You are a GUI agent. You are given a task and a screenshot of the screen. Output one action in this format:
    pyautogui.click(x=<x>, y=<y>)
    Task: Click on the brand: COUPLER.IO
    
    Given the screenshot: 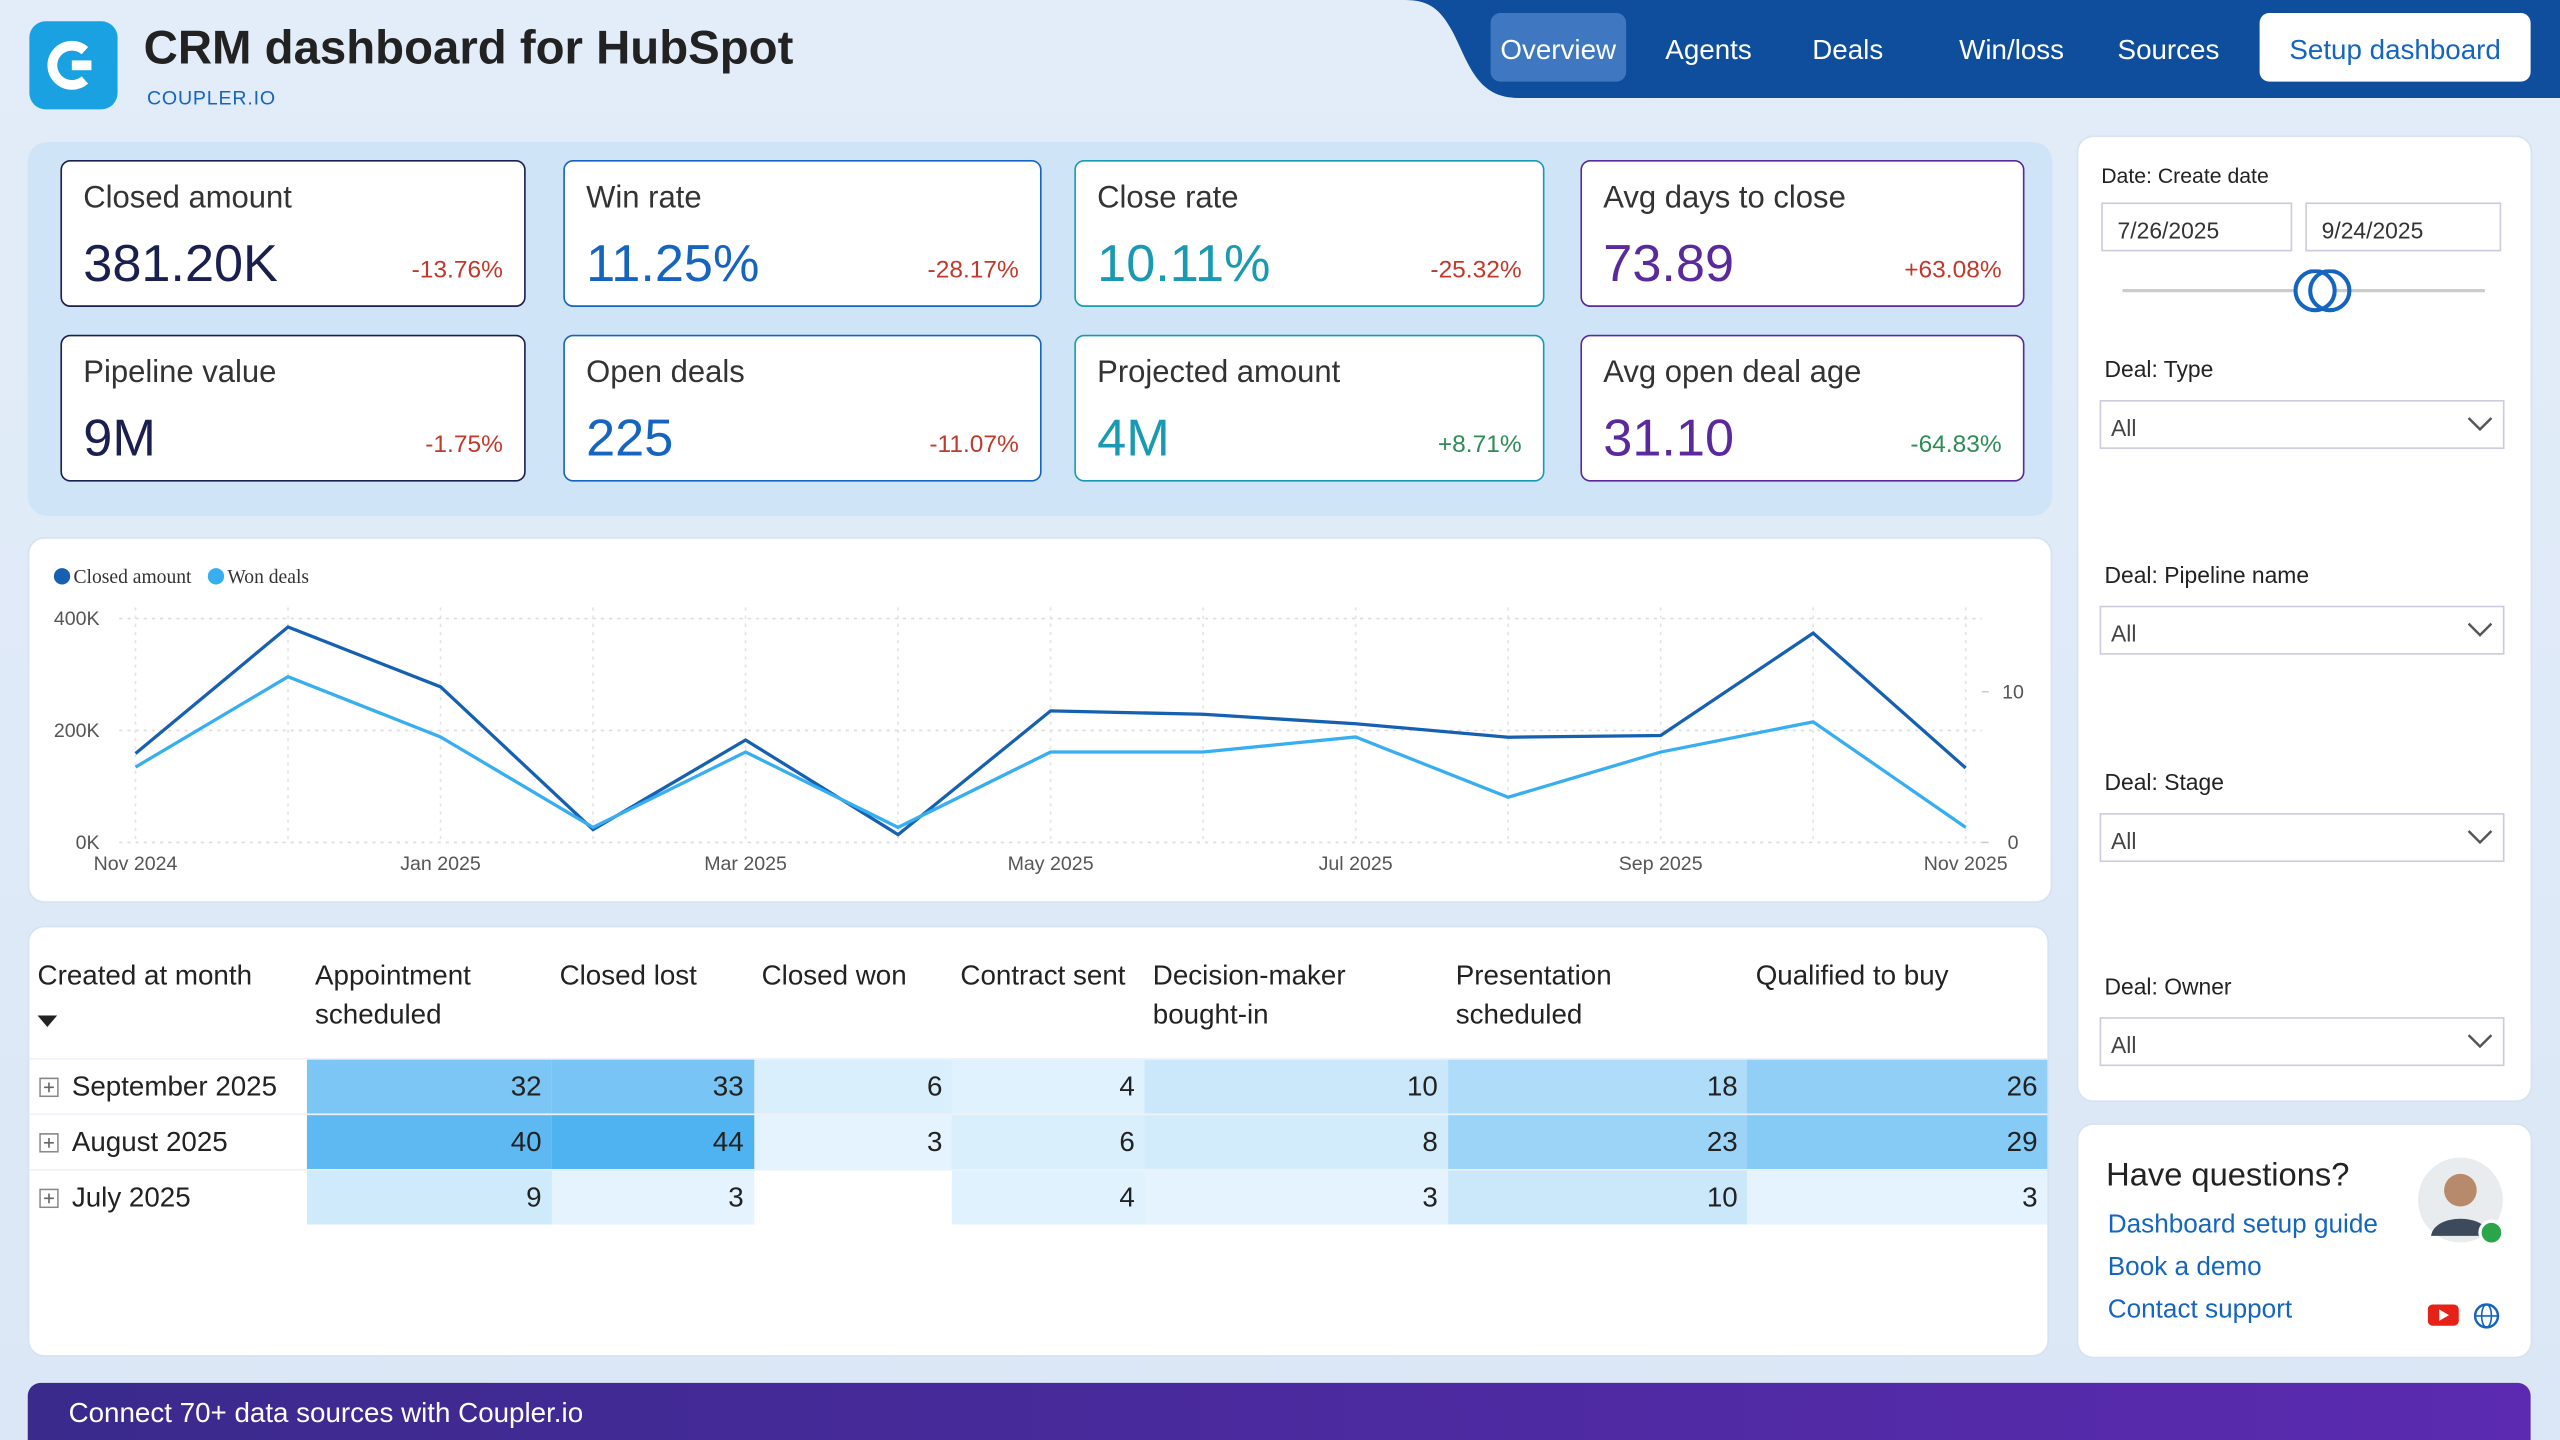 What is the action you would take?
    pyautogui.click(x=211, y=98)
    